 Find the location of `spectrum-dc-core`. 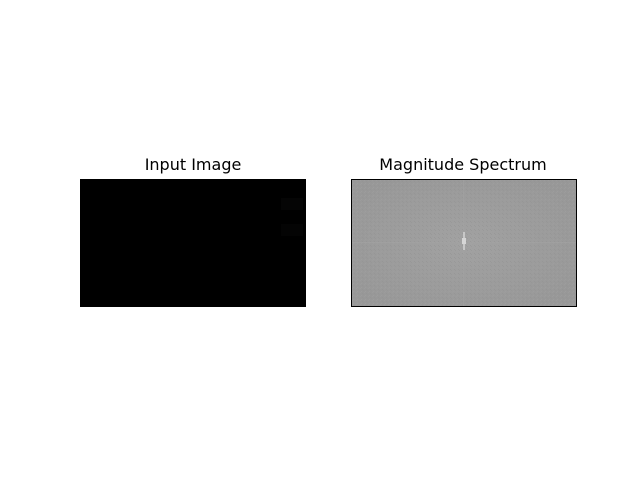

spectrum-dc-core is located at coordinates (464, 241).